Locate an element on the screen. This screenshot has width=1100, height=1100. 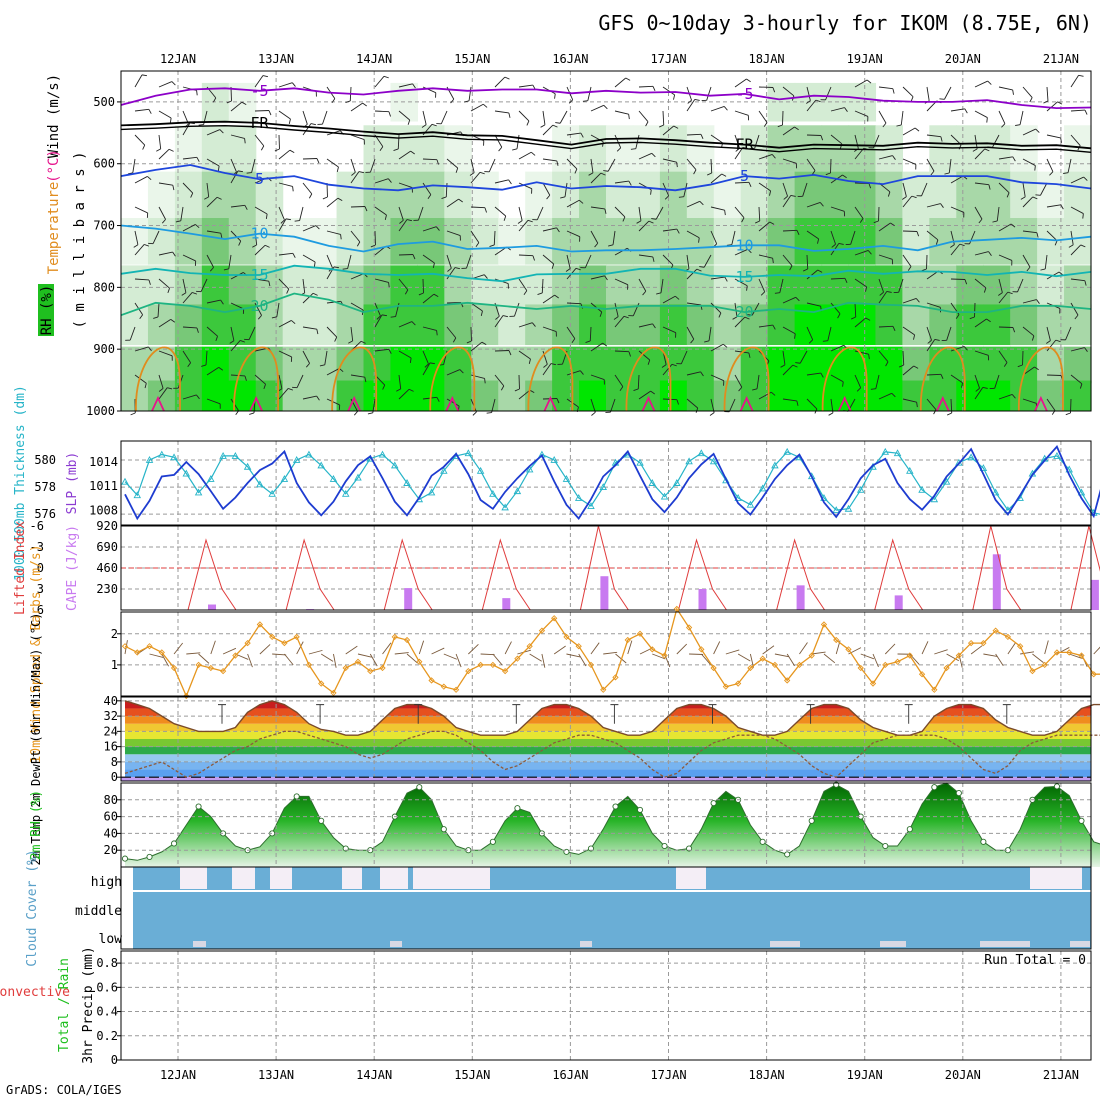
isotherm-label: 15 is located at coordinates (260, 275).